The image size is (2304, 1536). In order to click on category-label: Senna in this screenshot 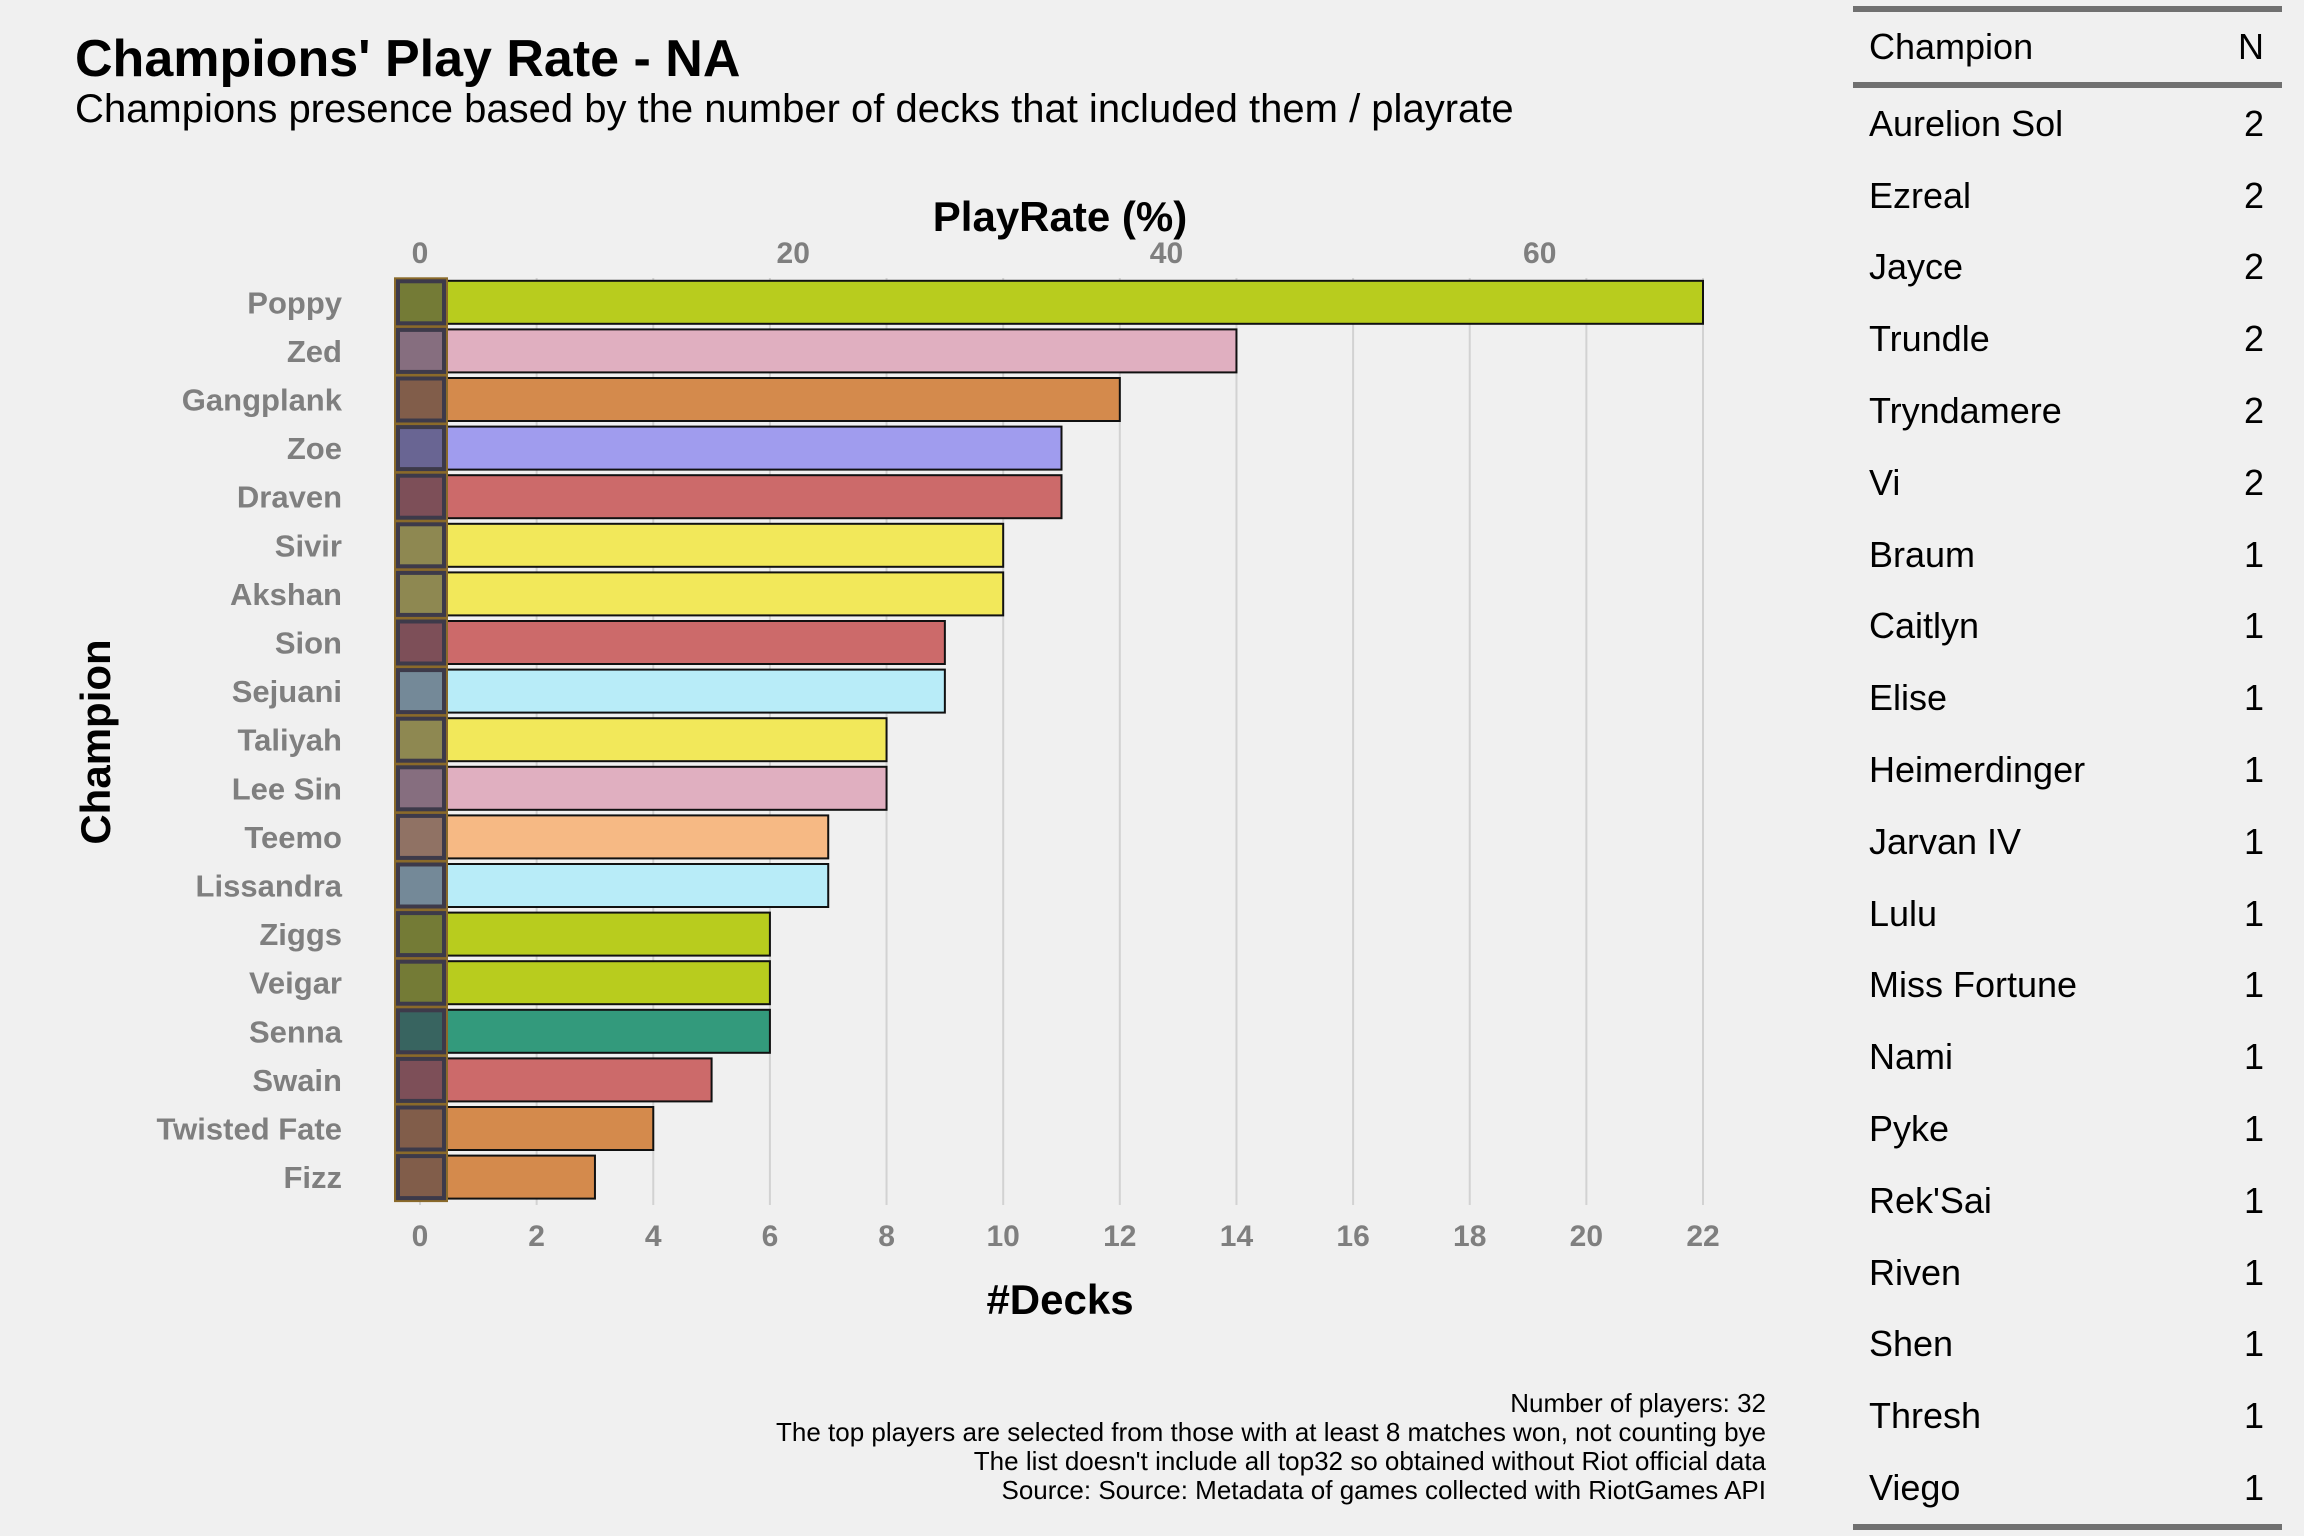, I will do `click(296, 1031)`.